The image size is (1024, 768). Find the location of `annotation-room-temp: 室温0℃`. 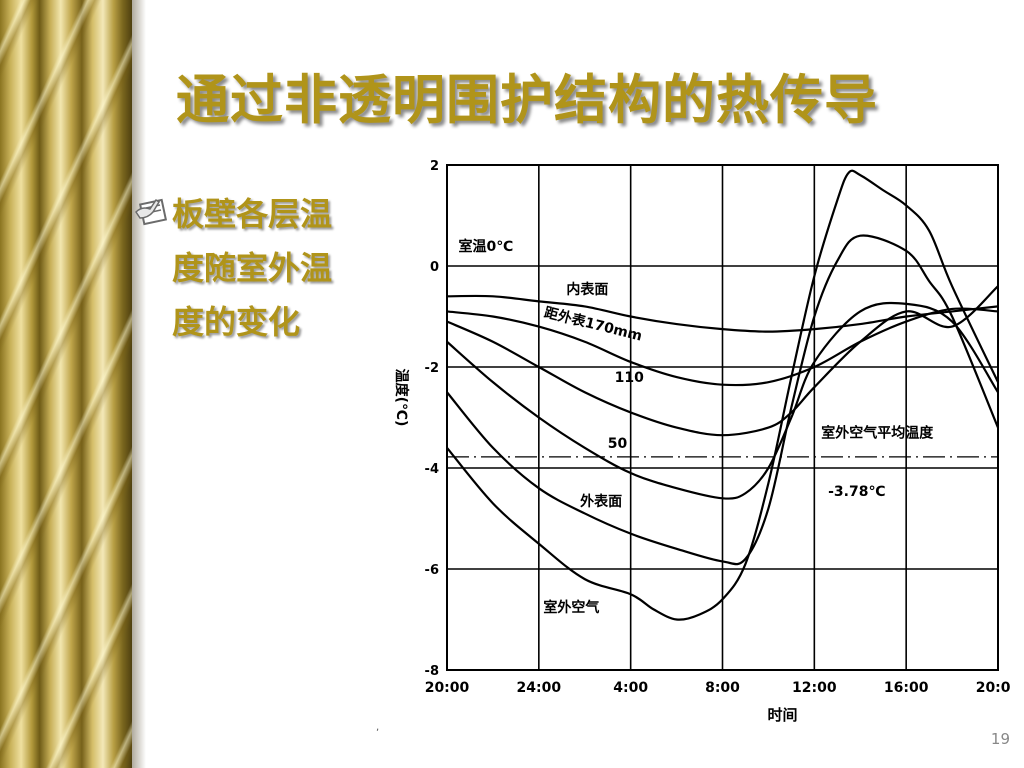

annotation-room-temp: 室温0℃ is located at coordinates (485, 246).